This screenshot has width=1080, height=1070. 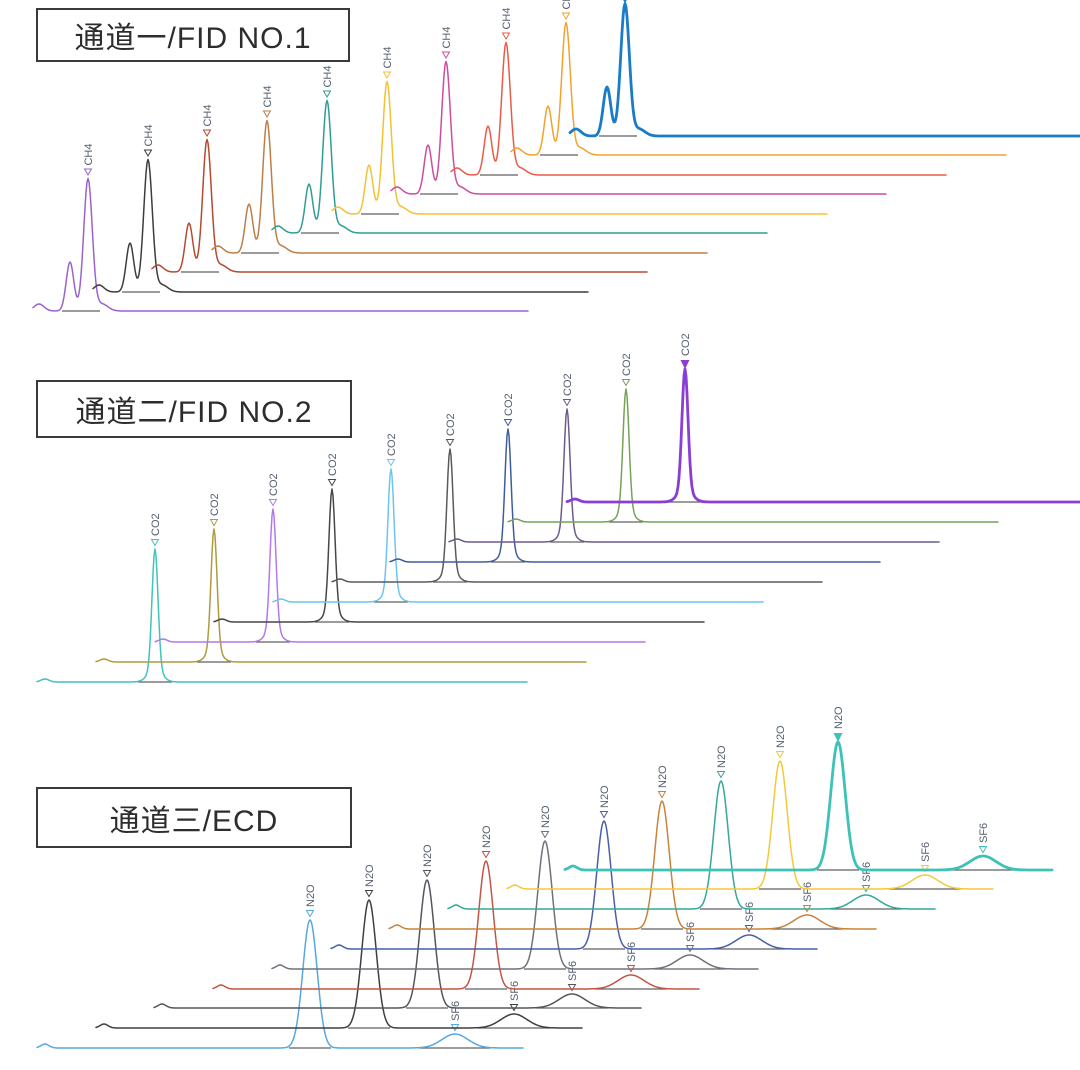 What do you see at coordinates (194, 412) in the screenshot?
I see `panel-2-title: 通道二/FID NO.2` at bounding box center [194, 412].